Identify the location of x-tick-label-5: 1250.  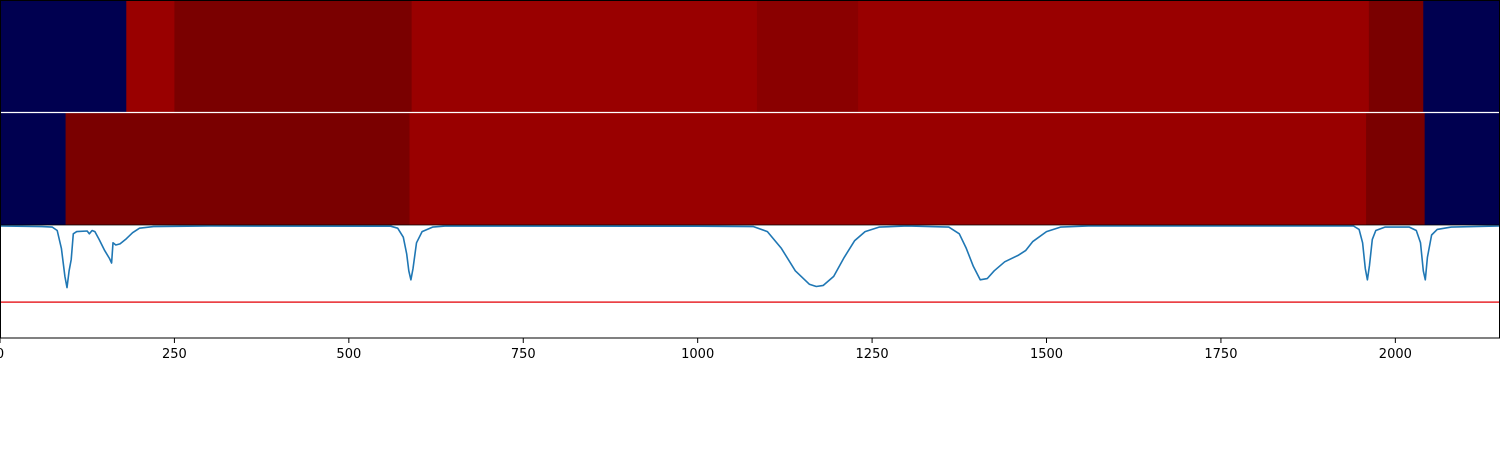
(872, 354).